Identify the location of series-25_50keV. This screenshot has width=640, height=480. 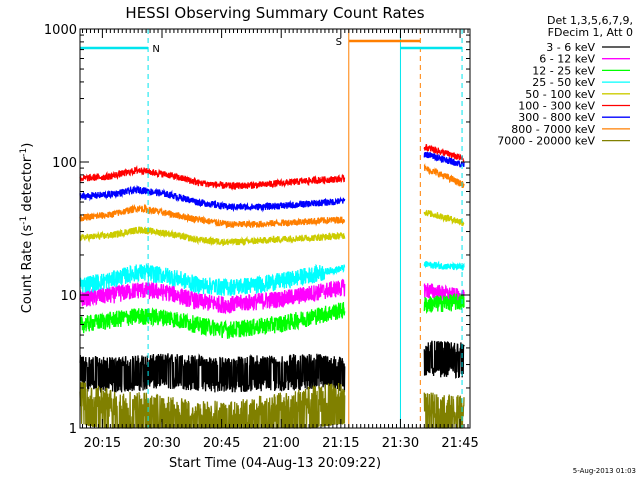
(272, 278).